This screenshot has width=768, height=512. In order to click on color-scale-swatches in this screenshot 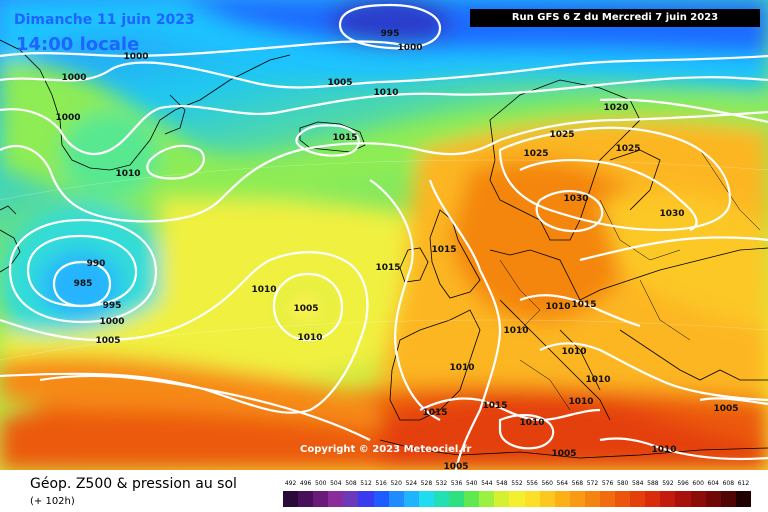, I will do `click(517, 499)`.